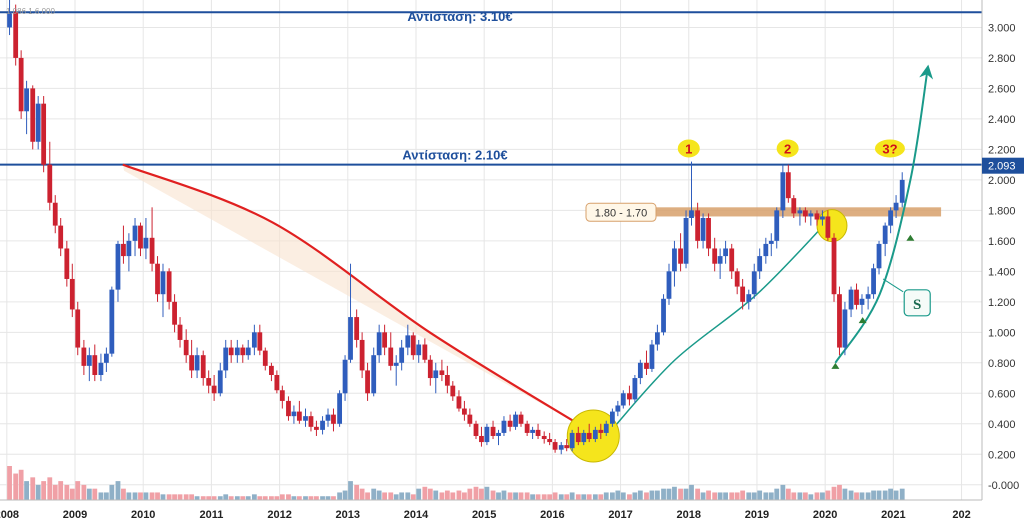  Describe the element at coordinates (721, 323) in the screenshot. I see `up-trend-curve` at that location.